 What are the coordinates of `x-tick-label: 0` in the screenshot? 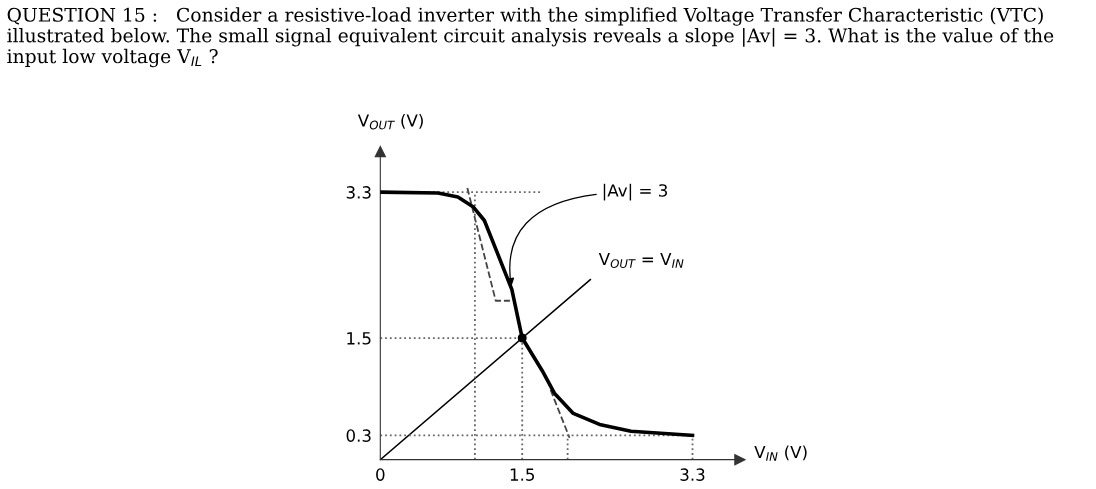 It's located at (380, 474).